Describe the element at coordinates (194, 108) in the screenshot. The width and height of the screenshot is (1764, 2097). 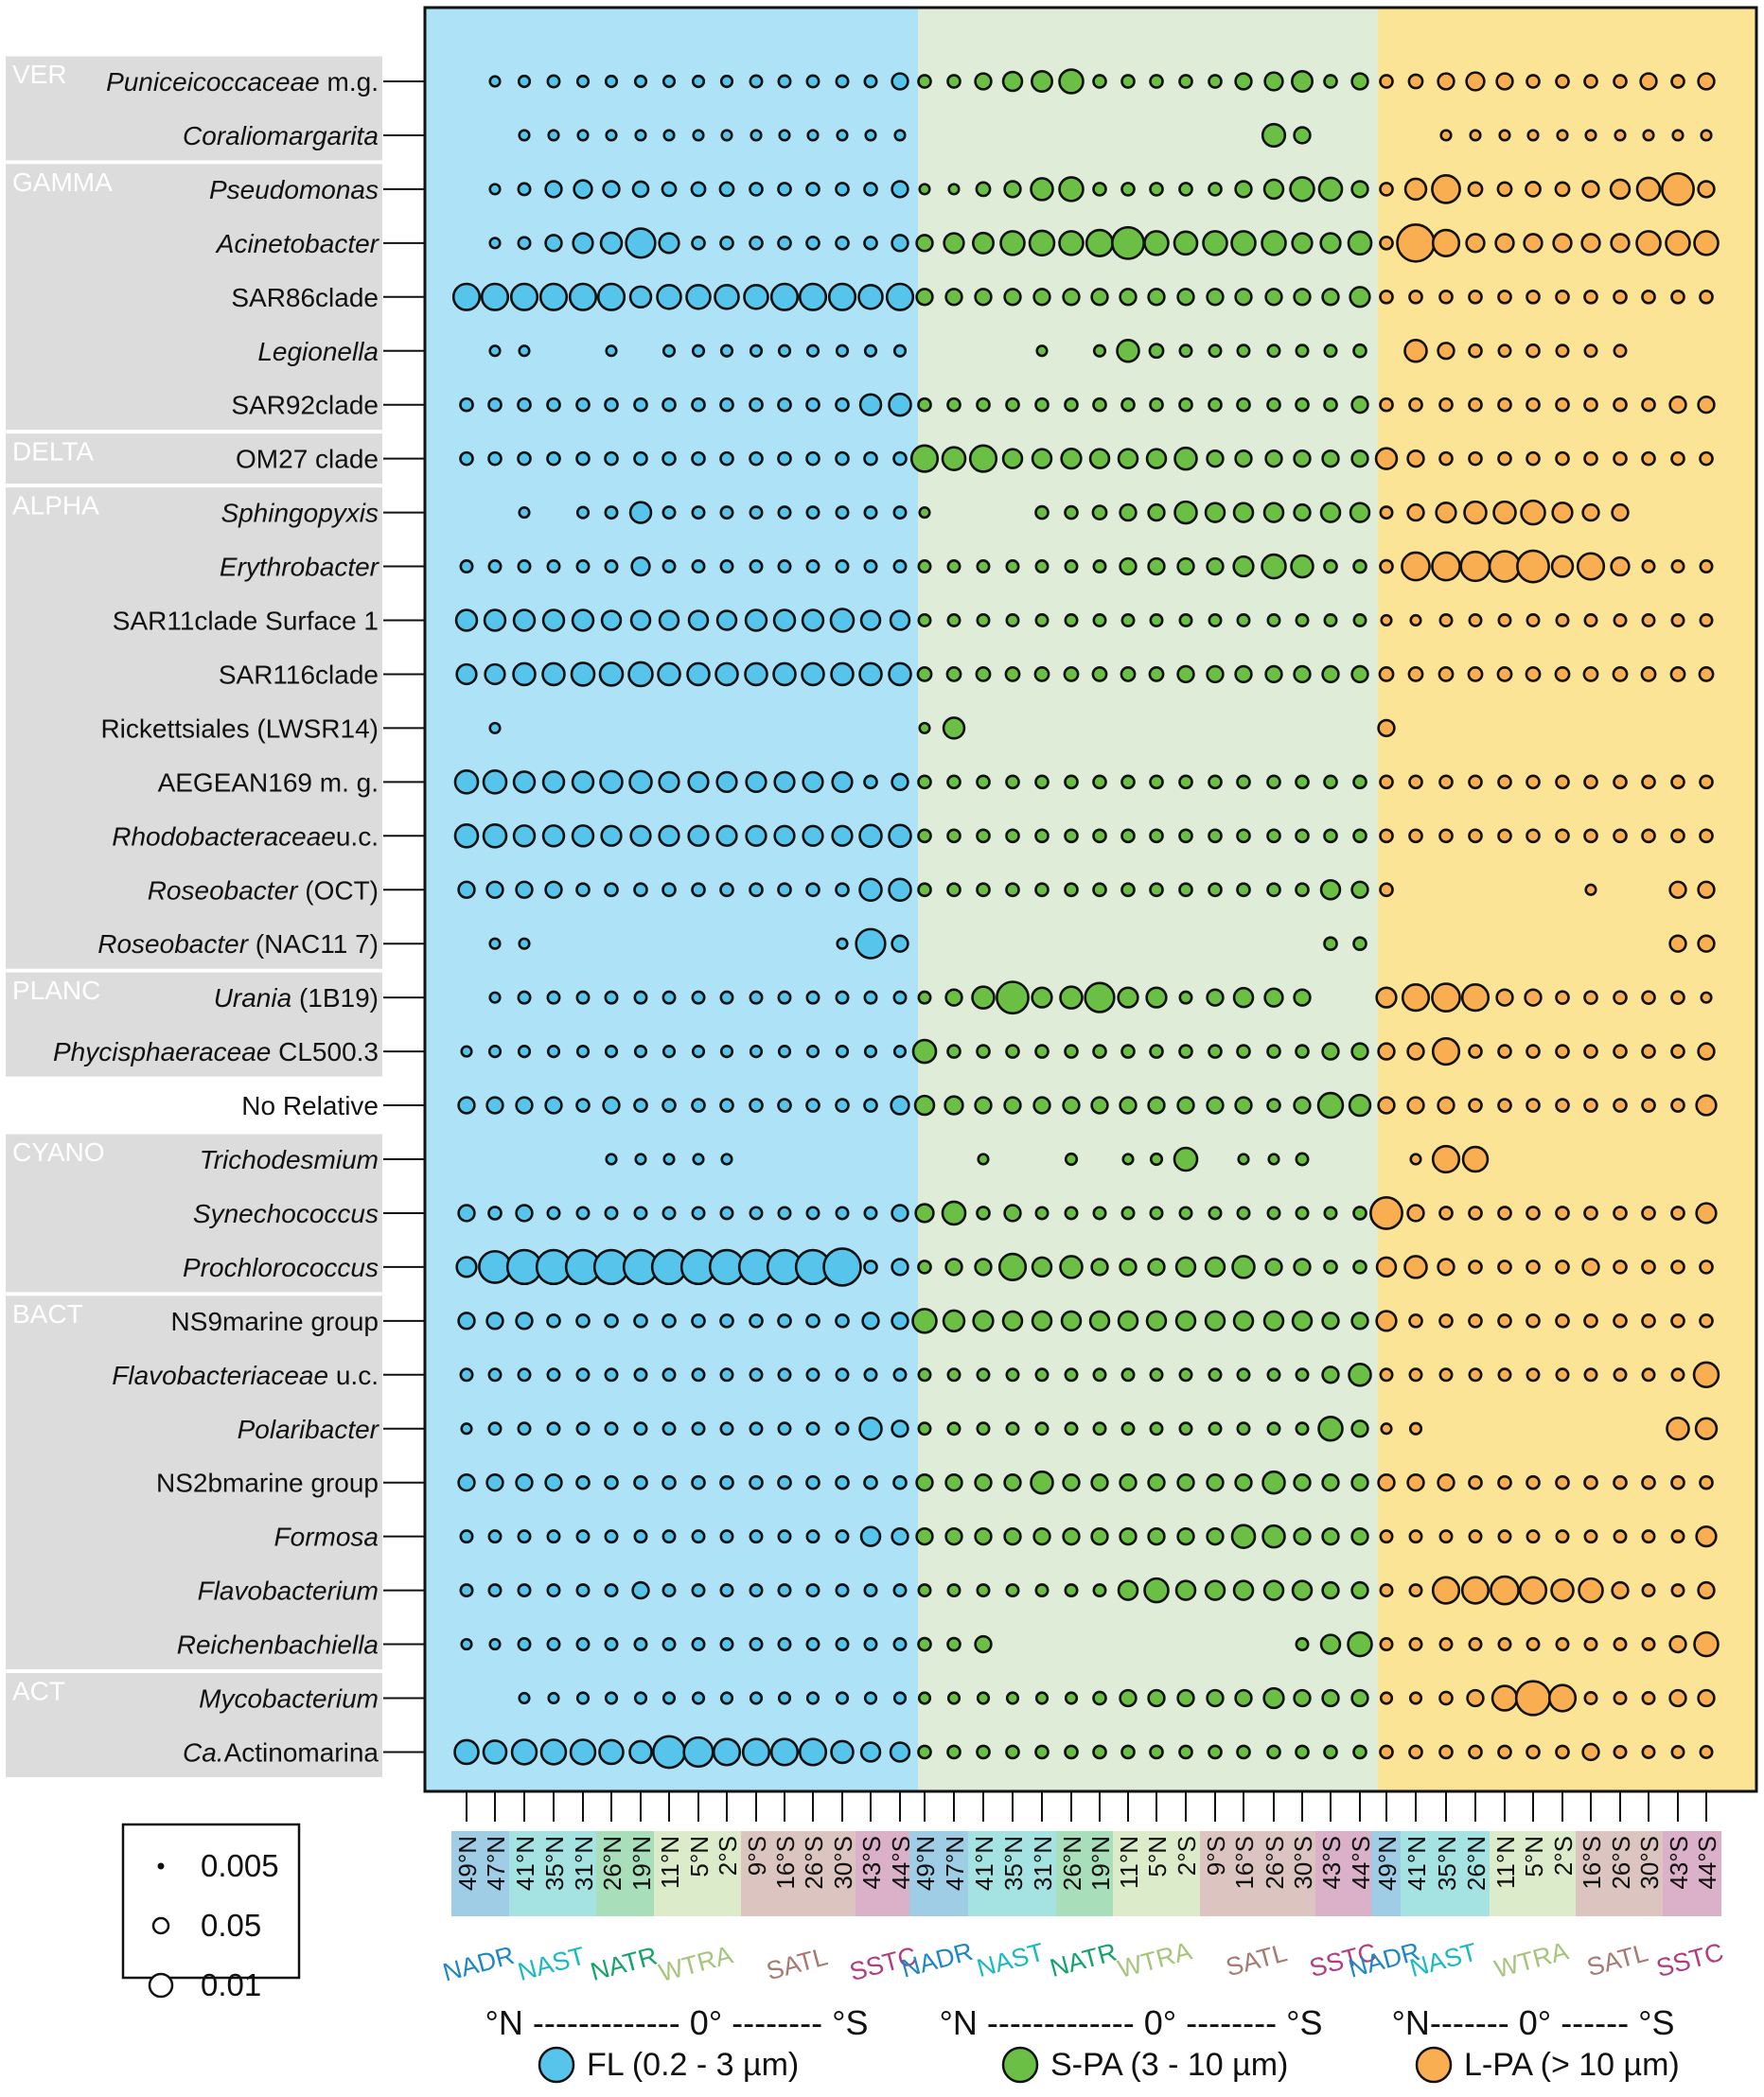
I see `group-box-ver` at that location.